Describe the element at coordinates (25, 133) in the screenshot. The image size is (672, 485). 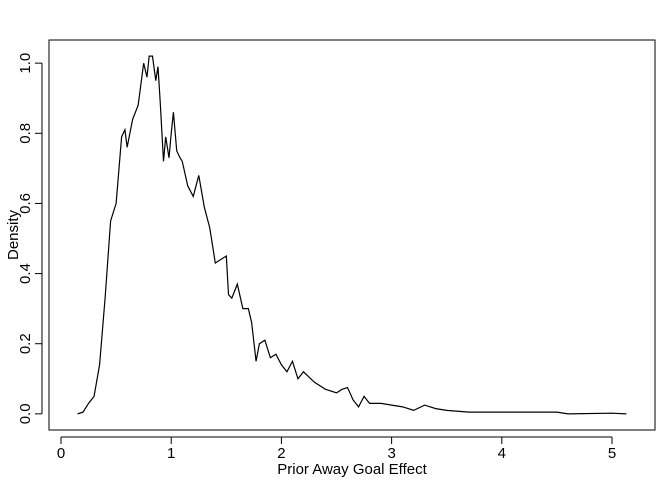
I see `y-tick-label: 0.8` at that location.